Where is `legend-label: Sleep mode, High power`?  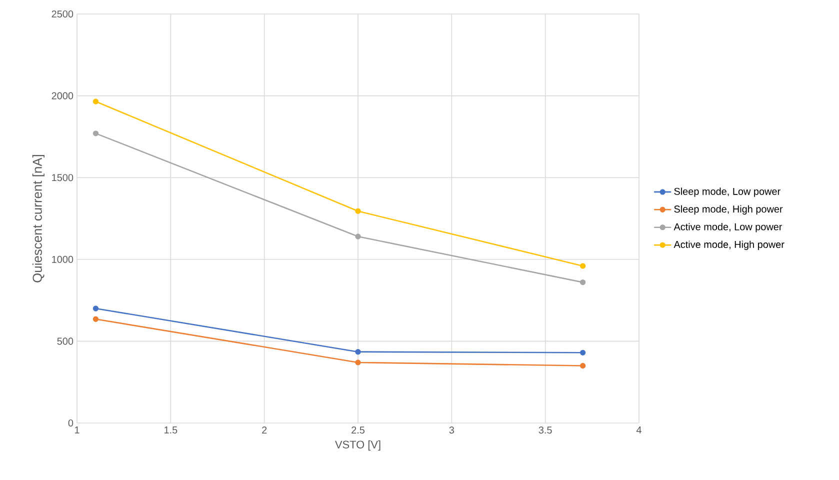 legend-label: Sleep mode, High power is located at coordinates (728, 210).